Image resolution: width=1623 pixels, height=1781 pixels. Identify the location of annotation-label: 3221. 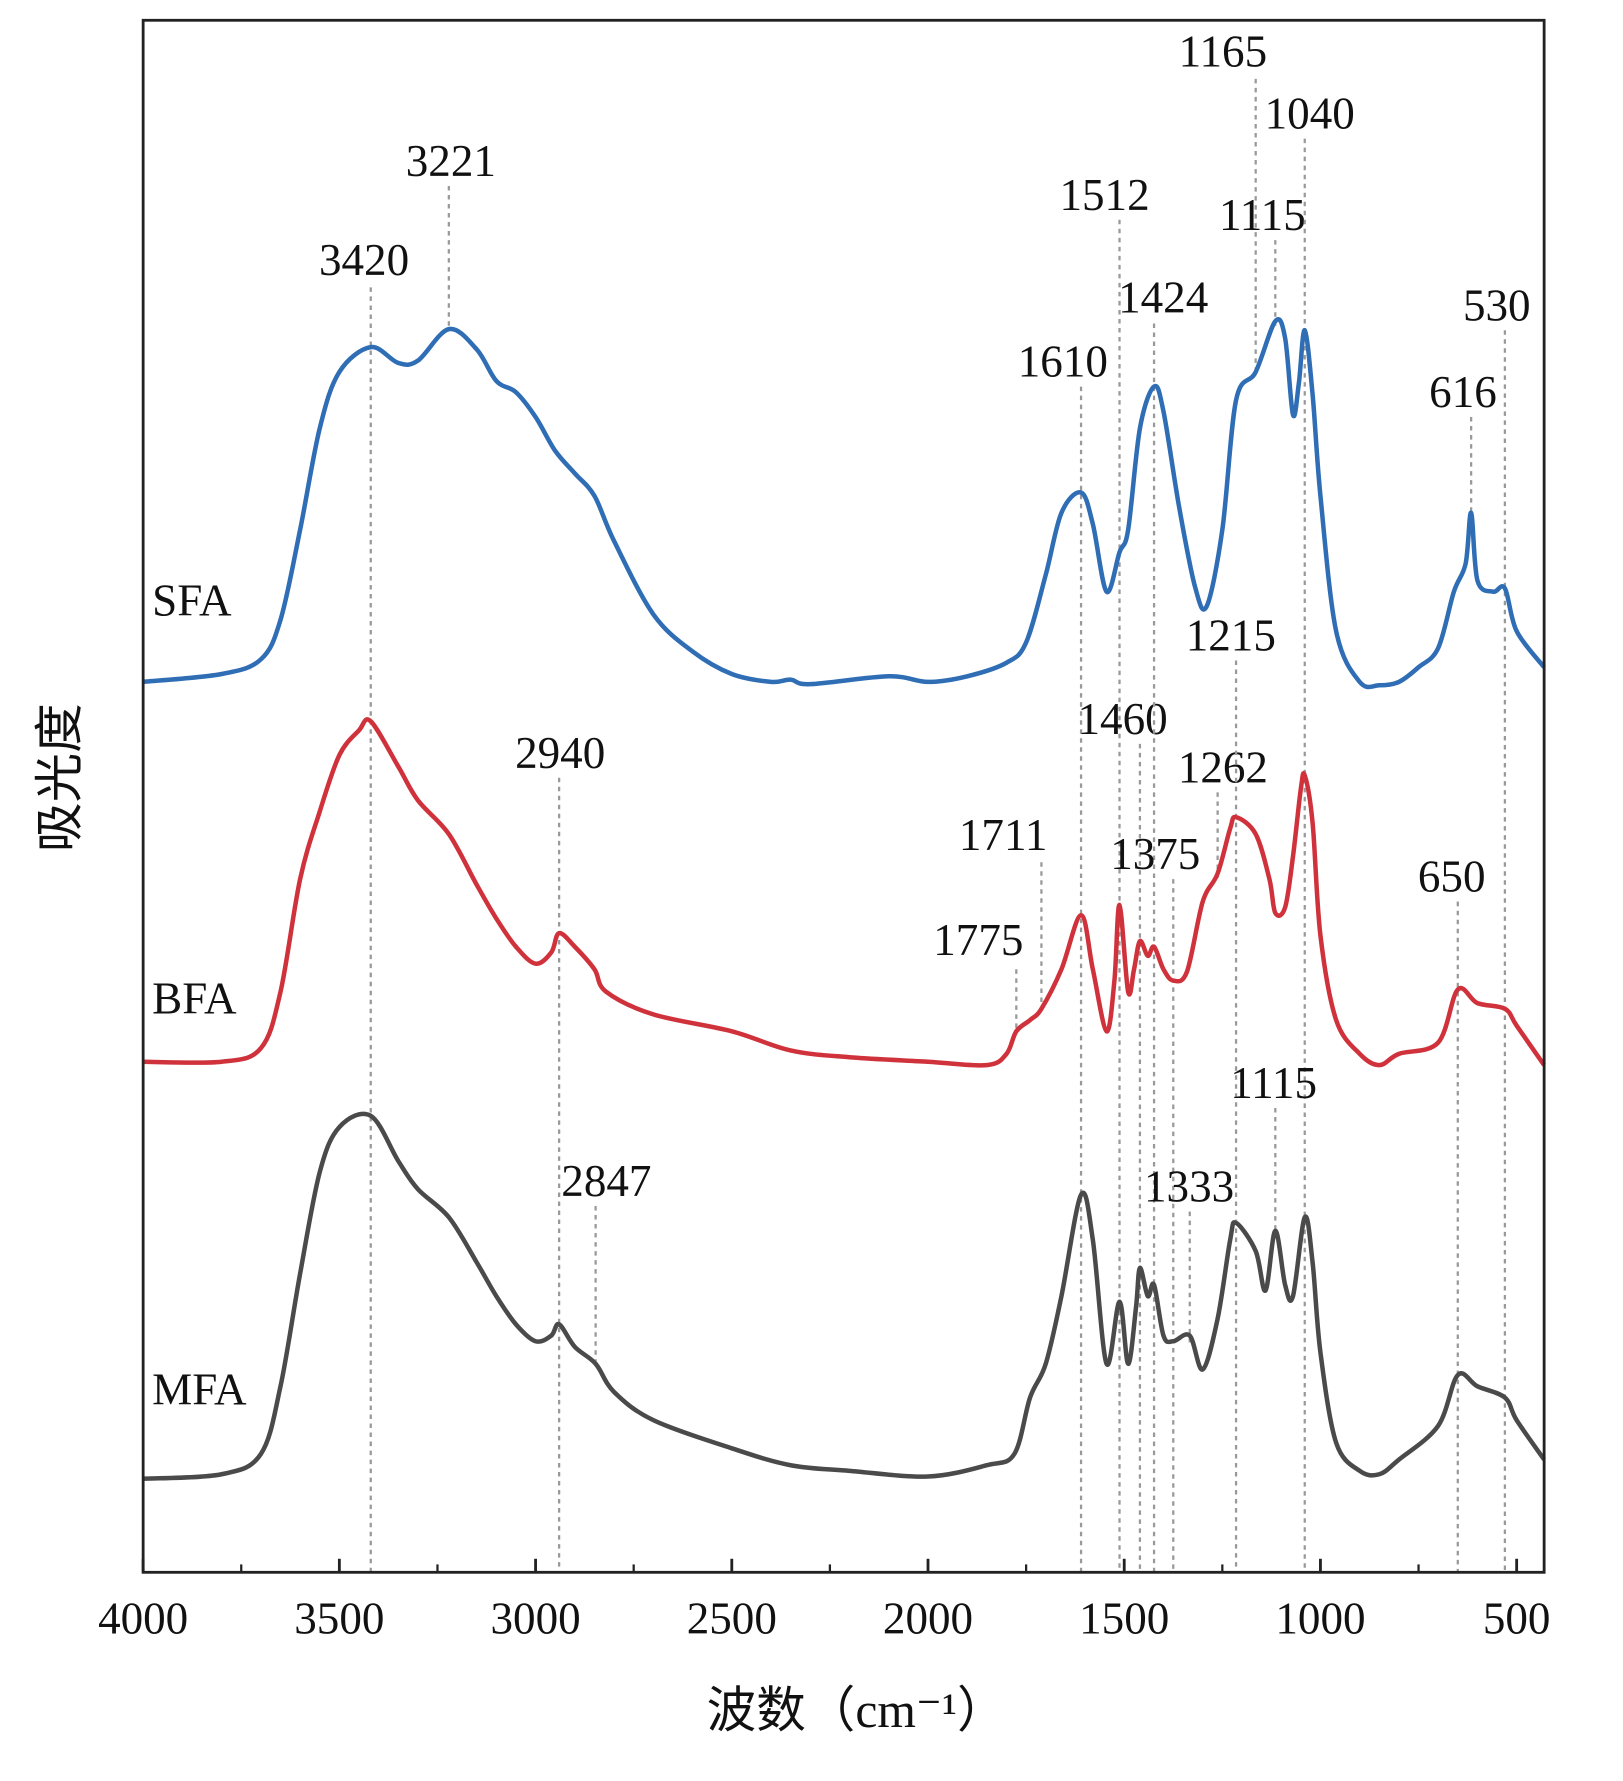
(451, 161).